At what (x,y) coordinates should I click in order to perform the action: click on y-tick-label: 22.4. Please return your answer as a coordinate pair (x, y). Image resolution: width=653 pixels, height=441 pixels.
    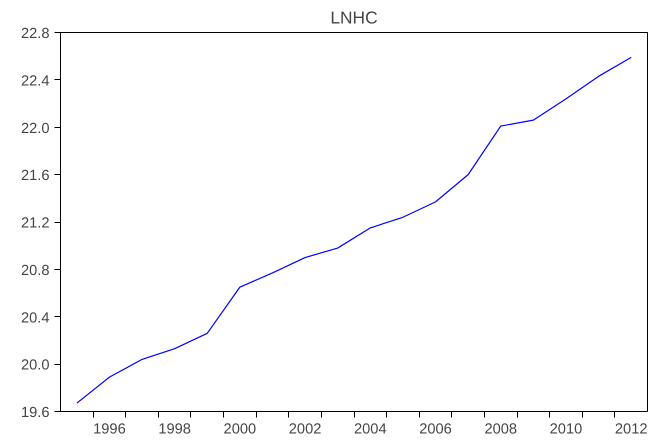
    Looking at the image, I should click on (35, 81).